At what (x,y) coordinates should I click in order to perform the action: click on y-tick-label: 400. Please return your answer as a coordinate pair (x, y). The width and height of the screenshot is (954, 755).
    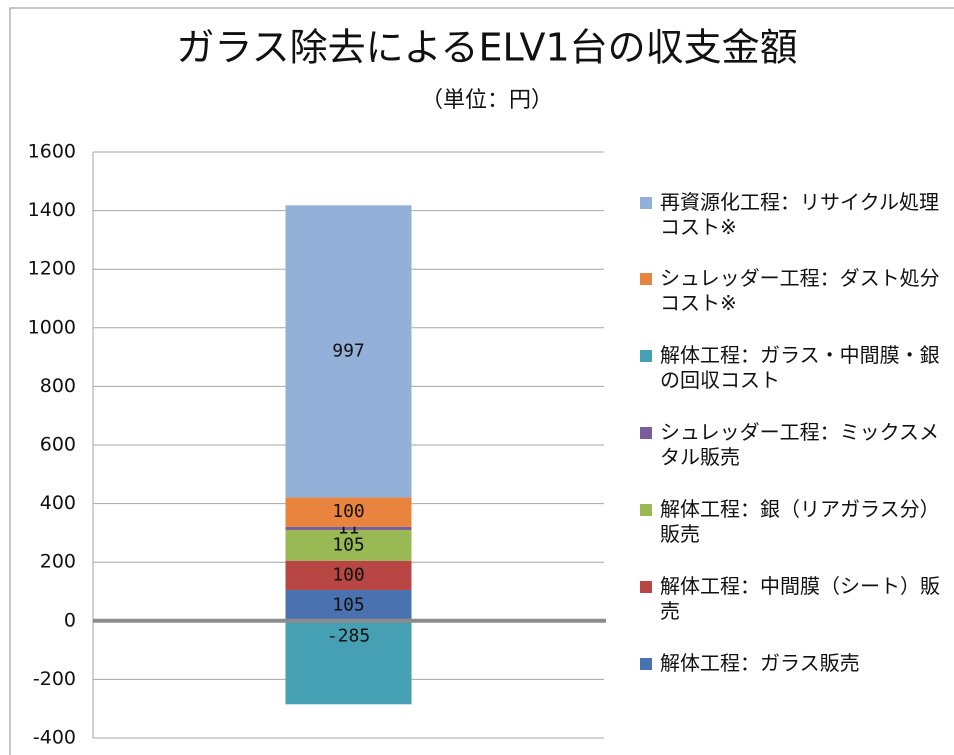
    Looking at the image, I should click on (58, 503).